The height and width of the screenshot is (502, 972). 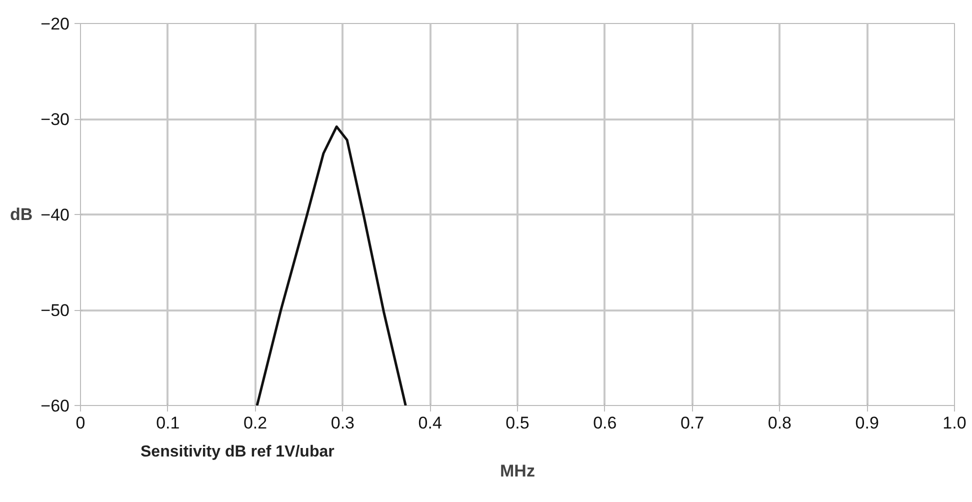 I want to click on y-tick-label: −50, so click(x=55, y=310).